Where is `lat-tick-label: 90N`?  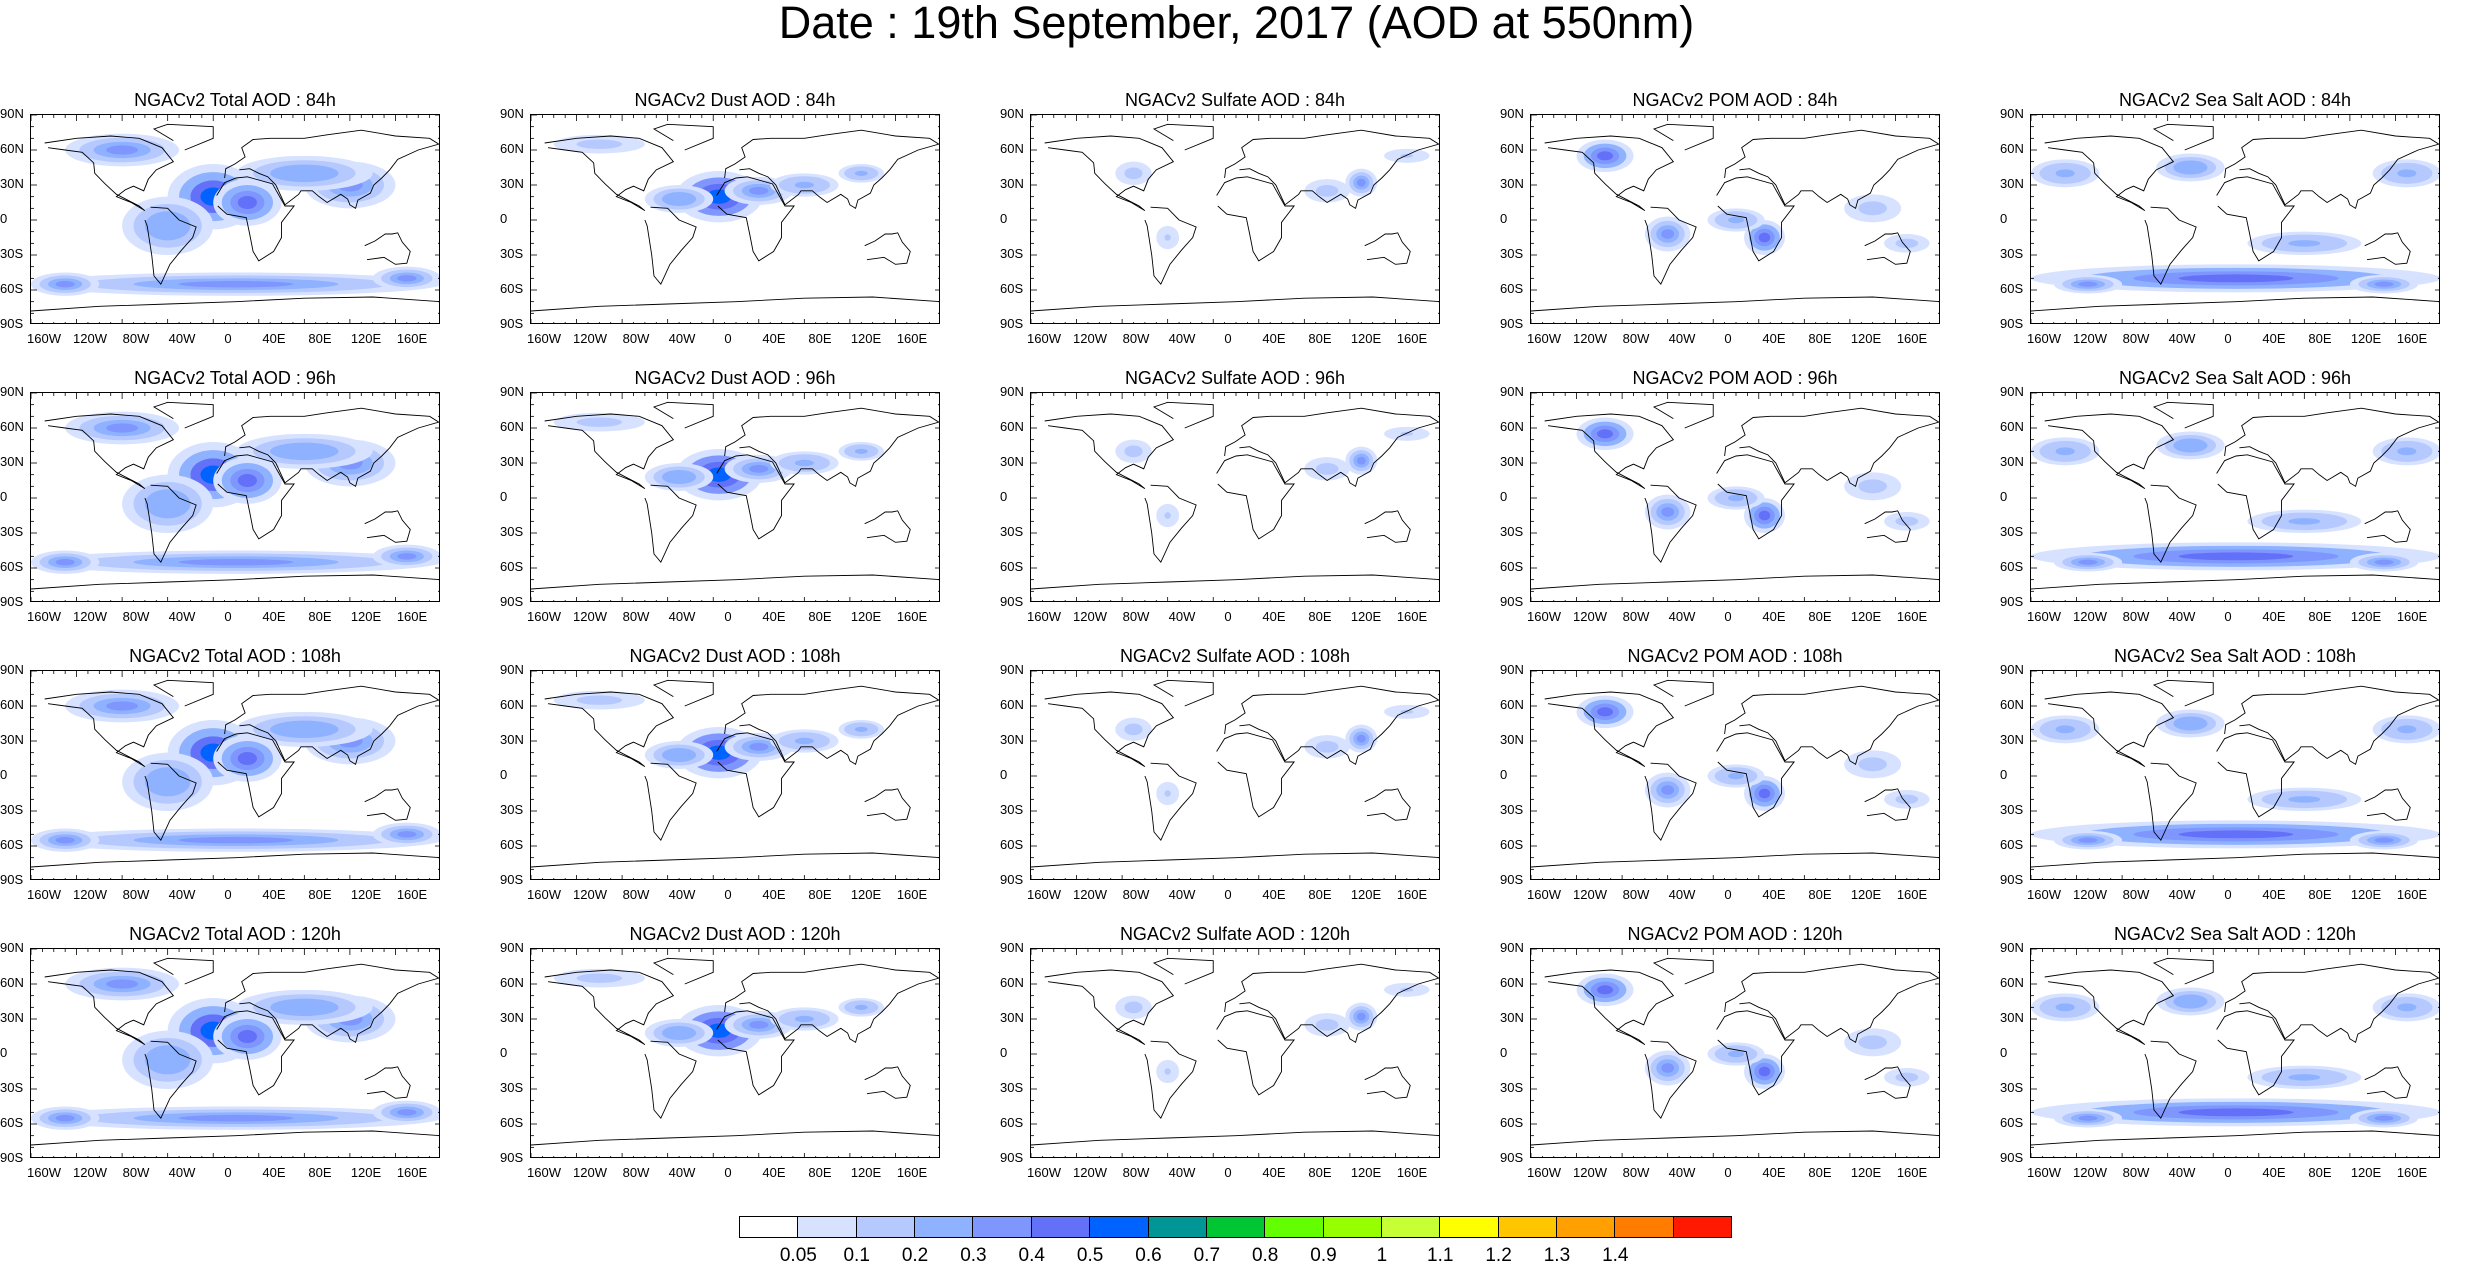
lat-tick-label: 90N is located at coordinates (2012, 947).